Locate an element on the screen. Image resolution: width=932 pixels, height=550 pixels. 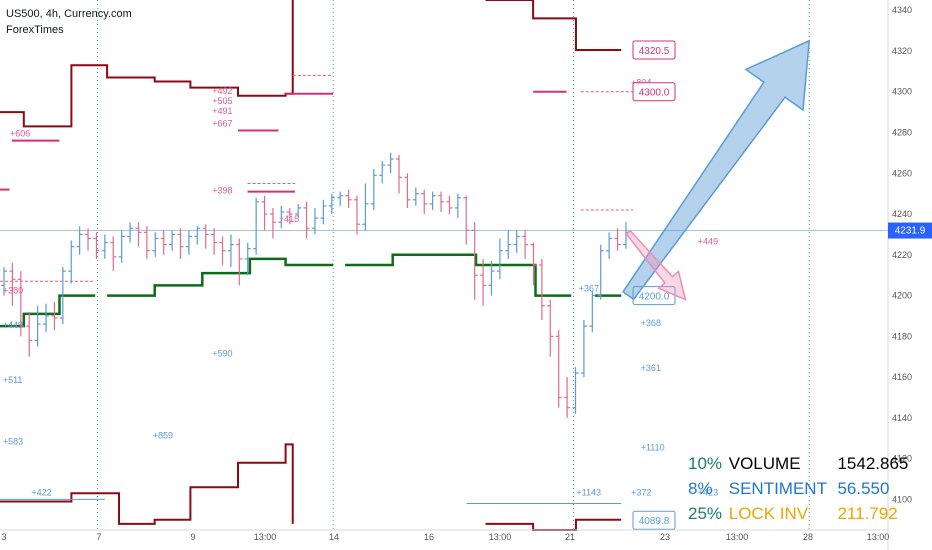
stat-value: 211.792 is located at coordinates (867, 513).